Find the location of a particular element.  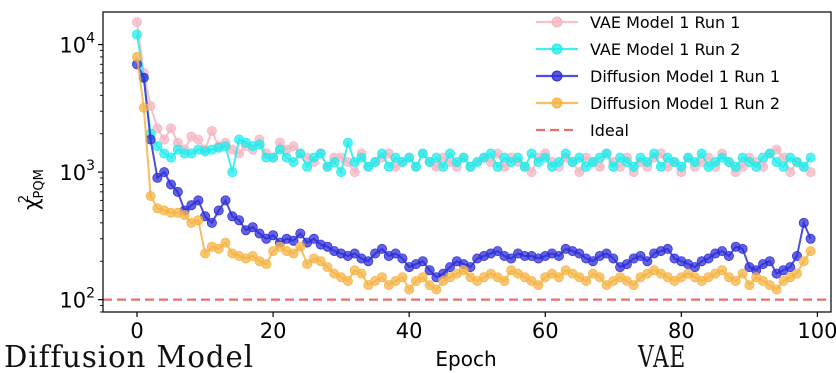

x-tick-label: 80 is located at coordinates (681, 331).